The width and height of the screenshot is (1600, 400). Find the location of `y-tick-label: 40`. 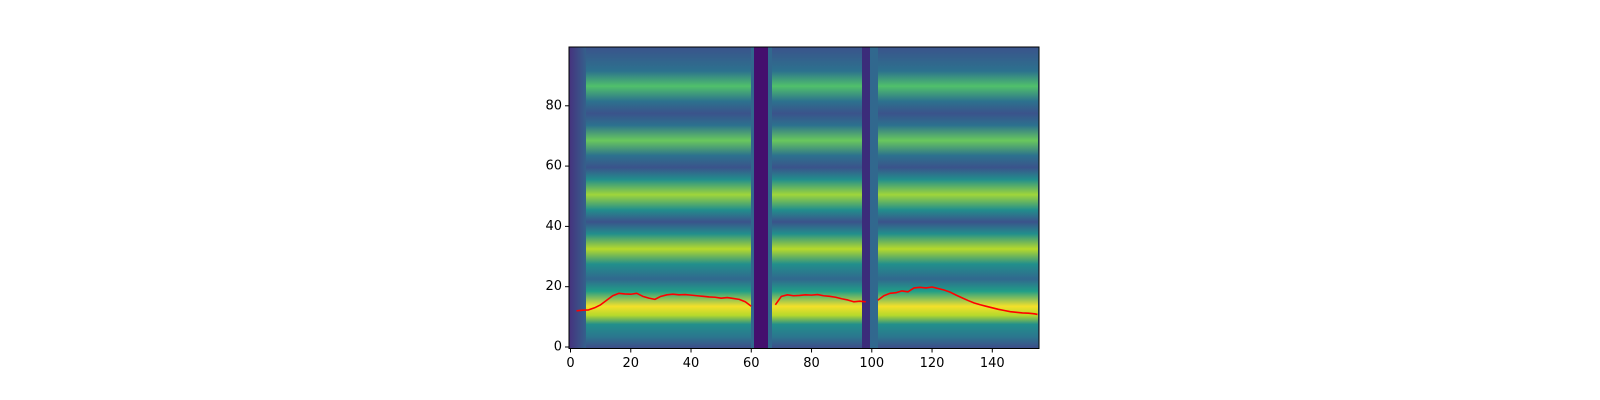

y-tick-label: 40 is located at coordinates (553, 226).